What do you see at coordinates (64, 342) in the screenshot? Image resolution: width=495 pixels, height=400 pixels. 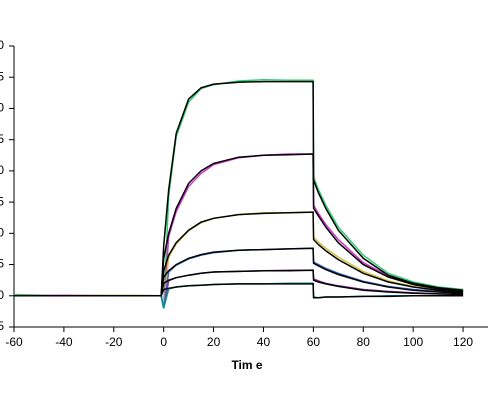 I see `x-tick-label: -40` at bounding box center [64, 342].